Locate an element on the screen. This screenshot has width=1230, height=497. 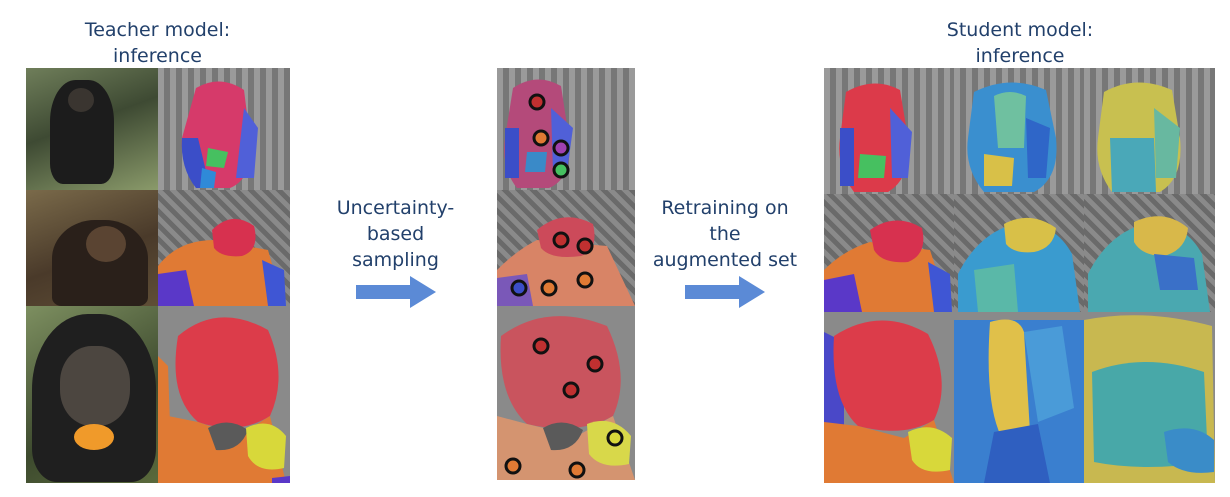
student-caption: Student model: inference is located at coordinates (1020, 43).